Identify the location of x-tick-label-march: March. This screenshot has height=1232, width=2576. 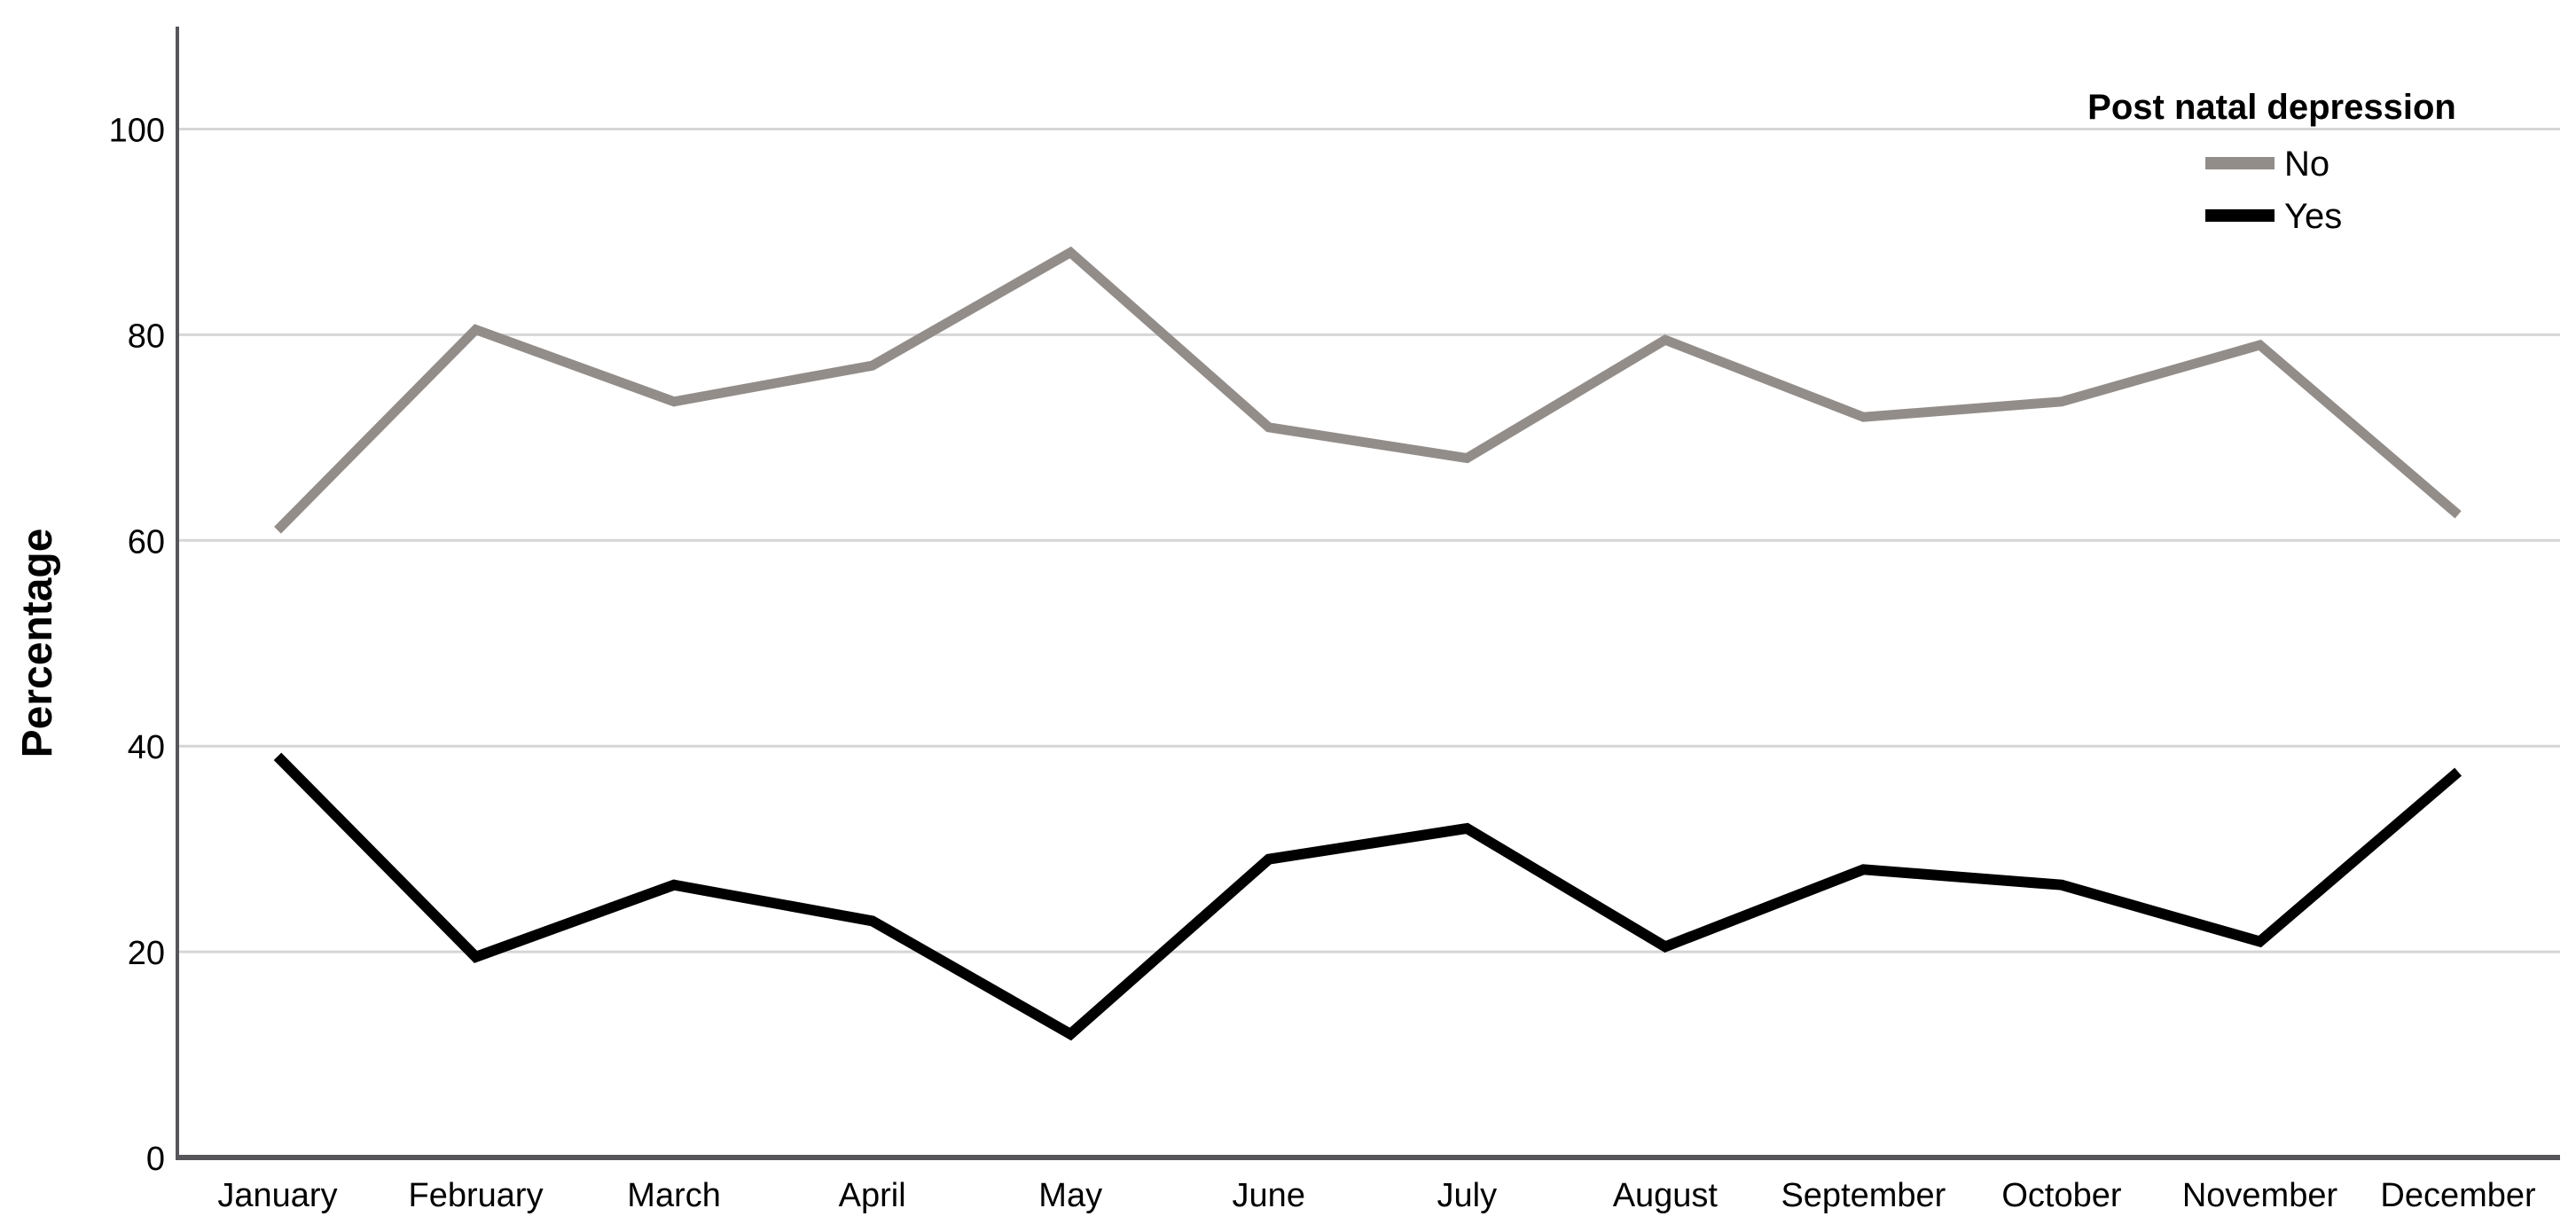
(674, 1195).